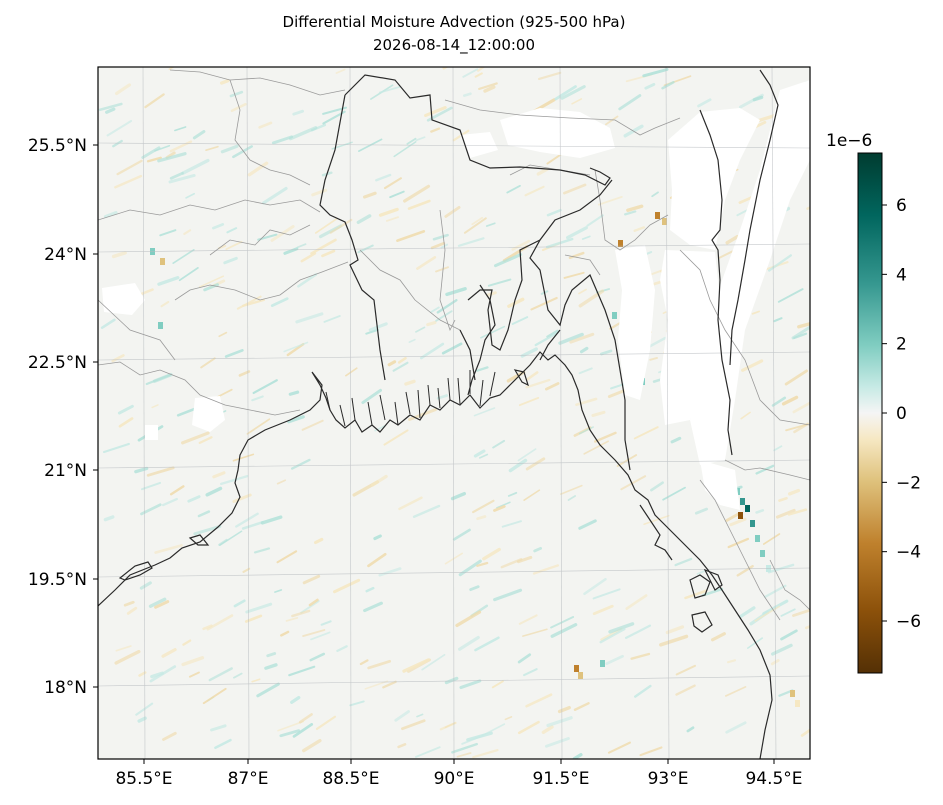  Describe the element at coordinates (63, 417) in the screenshot. I see `latitude-axis: 25.5°N 24°N 22.5°N 21°N 19.5°N 18°N` at that location.